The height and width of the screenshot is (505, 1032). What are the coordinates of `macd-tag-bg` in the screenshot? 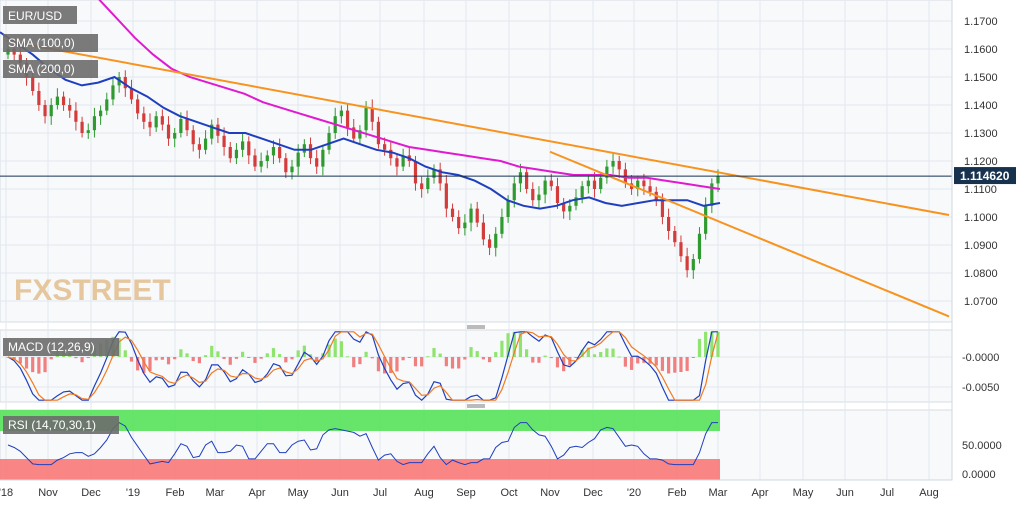 It's located at (61, 347).